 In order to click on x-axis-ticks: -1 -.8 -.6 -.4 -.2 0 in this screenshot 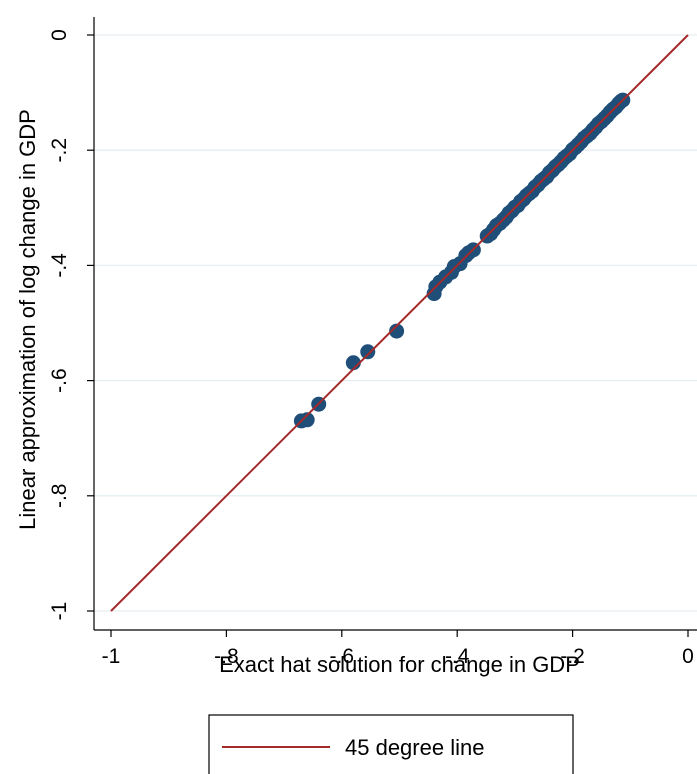, I will do `click(398, 649)`.